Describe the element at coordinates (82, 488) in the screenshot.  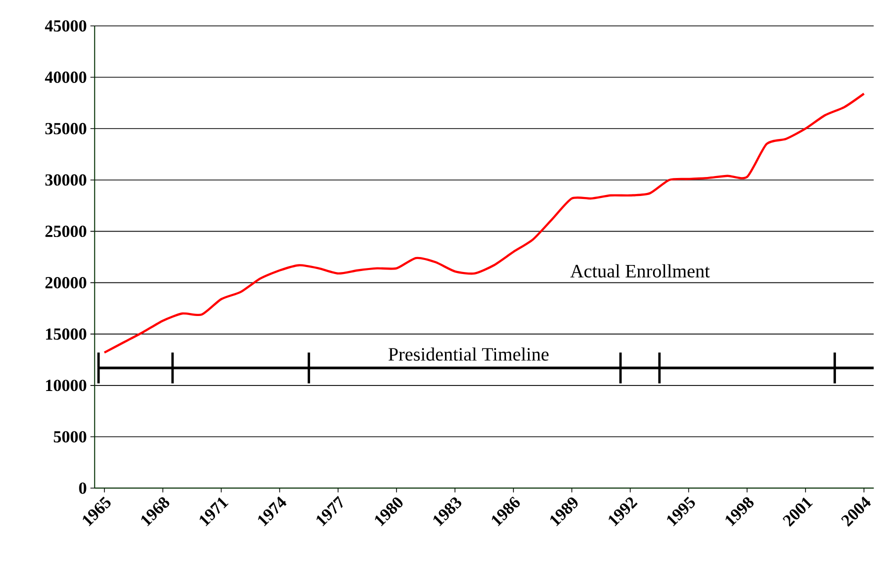
I see `y-tick-label: 0` at that location.